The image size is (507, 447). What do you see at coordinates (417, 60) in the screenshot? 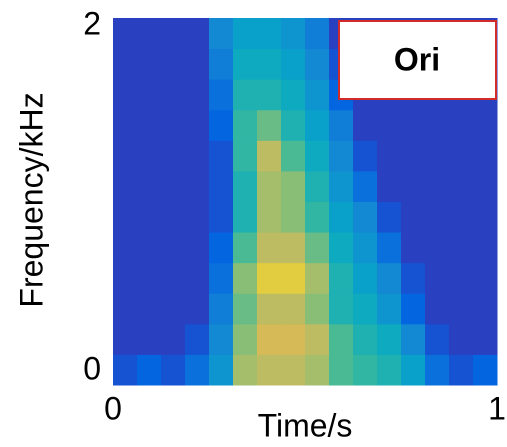
I see `annotation-box` at bounding box center [417, 60].